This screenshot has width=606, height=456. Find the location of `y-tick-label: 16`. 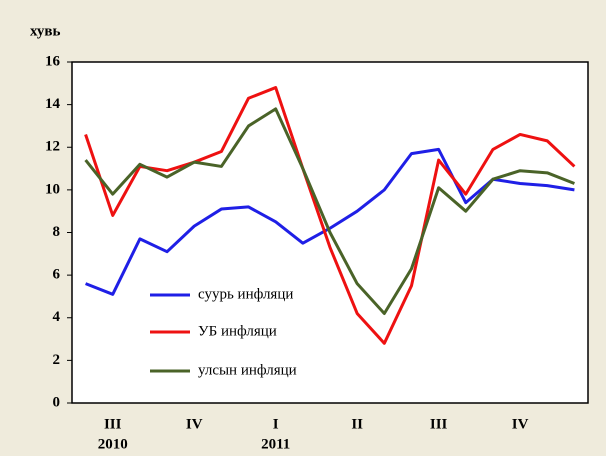

y-tick-label: 16 is located at coordinates (53, 61).